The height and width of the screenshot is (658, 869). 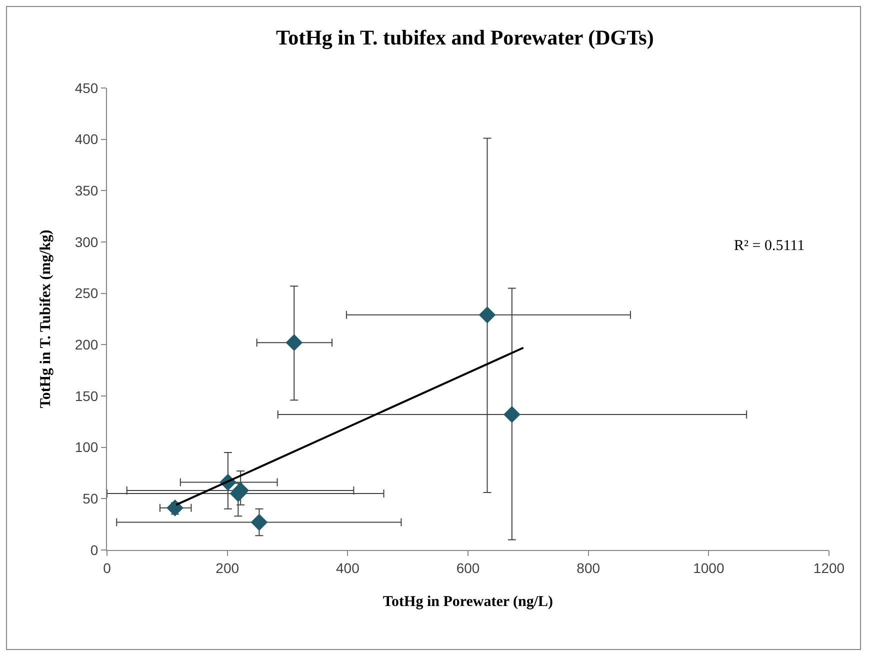 What do you see at coordinates (90, 498) in the screenshot?
I see `y-tick-label: 50` at bounding box center [90, 498].